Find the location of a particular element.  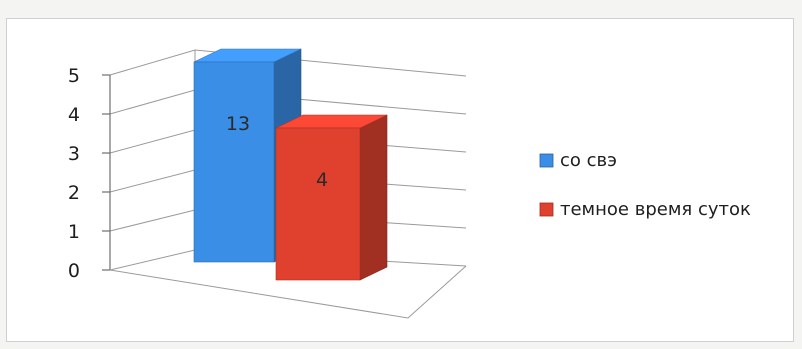

y-tick-label: 5 is located at coordinates (74, 76).